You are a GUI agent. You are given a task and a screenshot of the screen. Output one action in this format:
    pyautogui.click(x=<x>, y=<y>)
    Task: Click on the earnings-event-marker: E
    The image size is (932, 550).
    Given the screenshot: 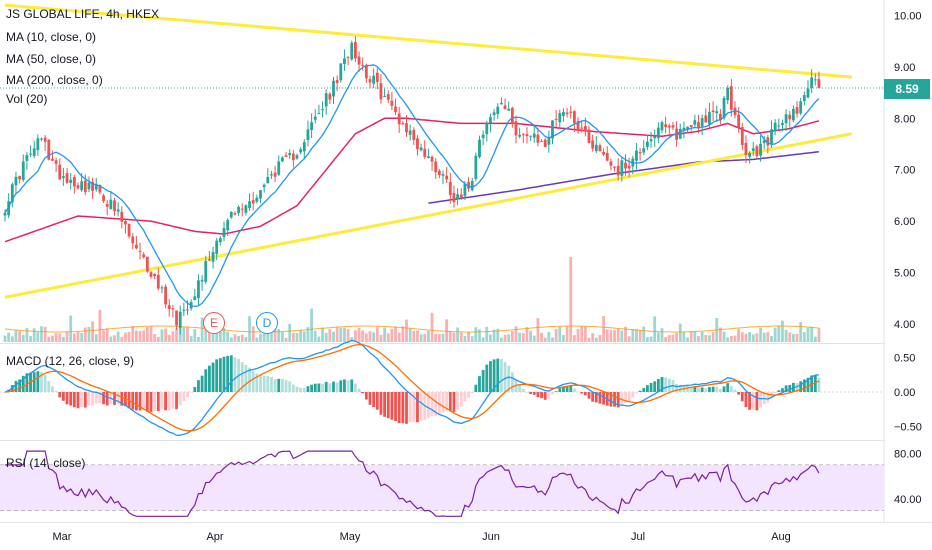 What is the action you would take?
    pyautogui.click(x=214, y=323)
    